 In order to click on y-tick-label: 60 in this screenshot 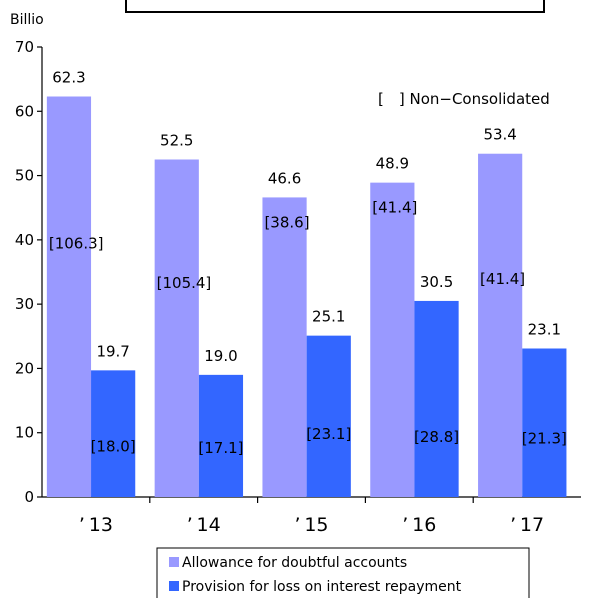, I will do `click(24, 111)`.